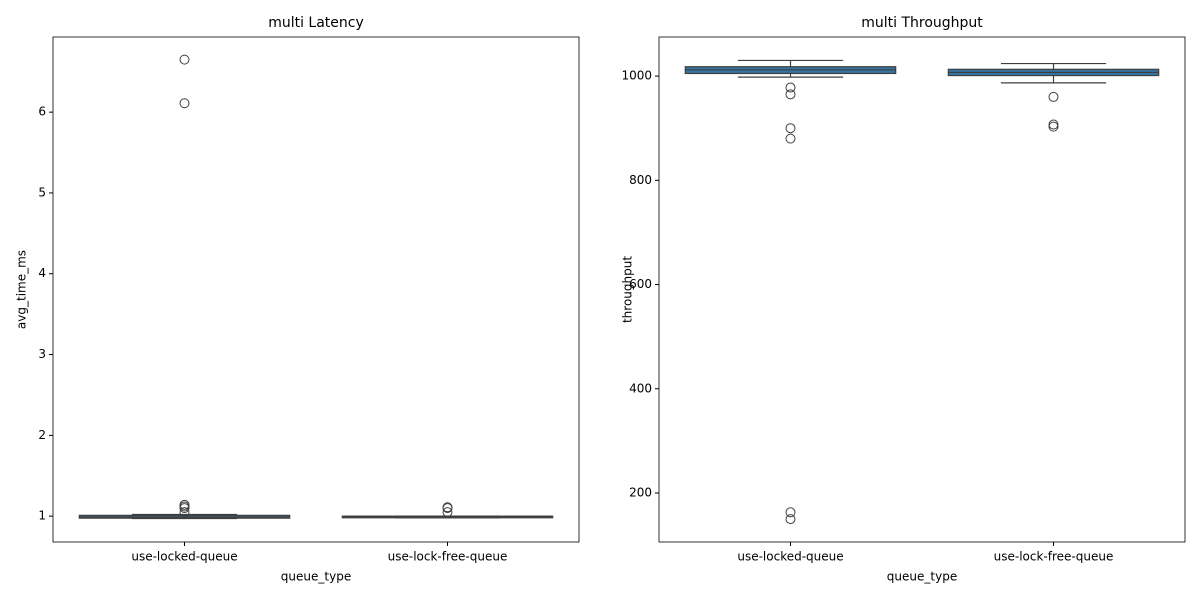 This screenshot has width=1200, height=600. I want to click on chart-title: multi Throughput, so click(922, 23).